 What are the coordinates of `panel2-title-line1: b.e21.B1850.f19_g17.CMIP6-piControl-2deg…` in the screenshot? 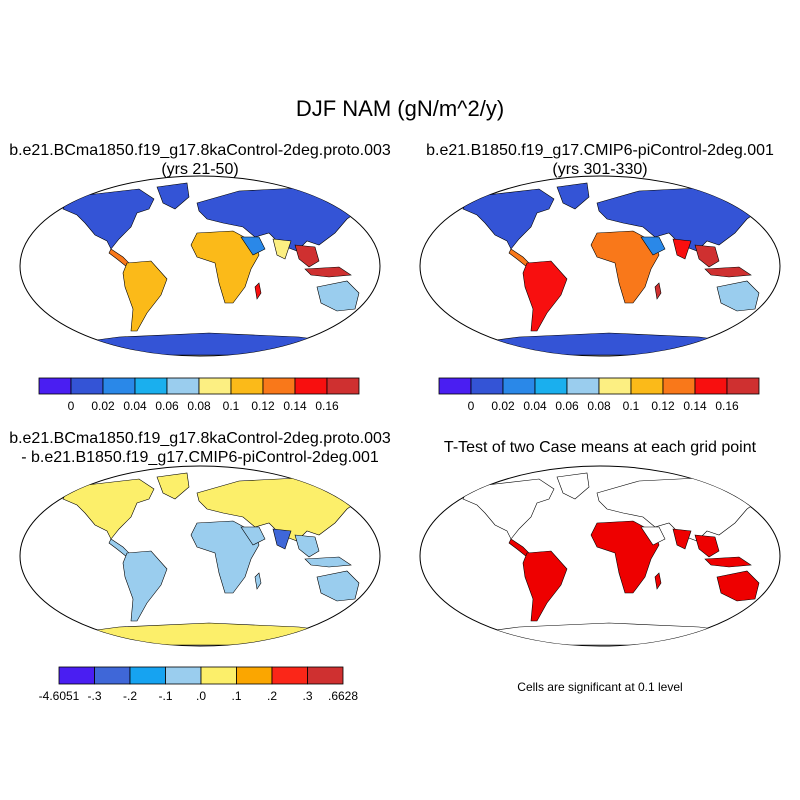 It's located at (600, 150).